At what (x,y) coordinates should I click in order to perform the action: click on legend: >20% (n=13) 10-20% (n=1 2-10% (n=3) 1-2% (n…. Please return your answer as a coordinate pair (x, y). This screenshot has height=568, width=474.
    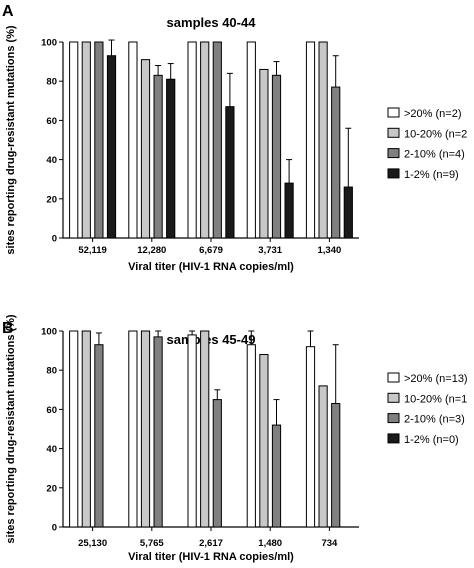
    Looking at the image, I should click on (427, 409).